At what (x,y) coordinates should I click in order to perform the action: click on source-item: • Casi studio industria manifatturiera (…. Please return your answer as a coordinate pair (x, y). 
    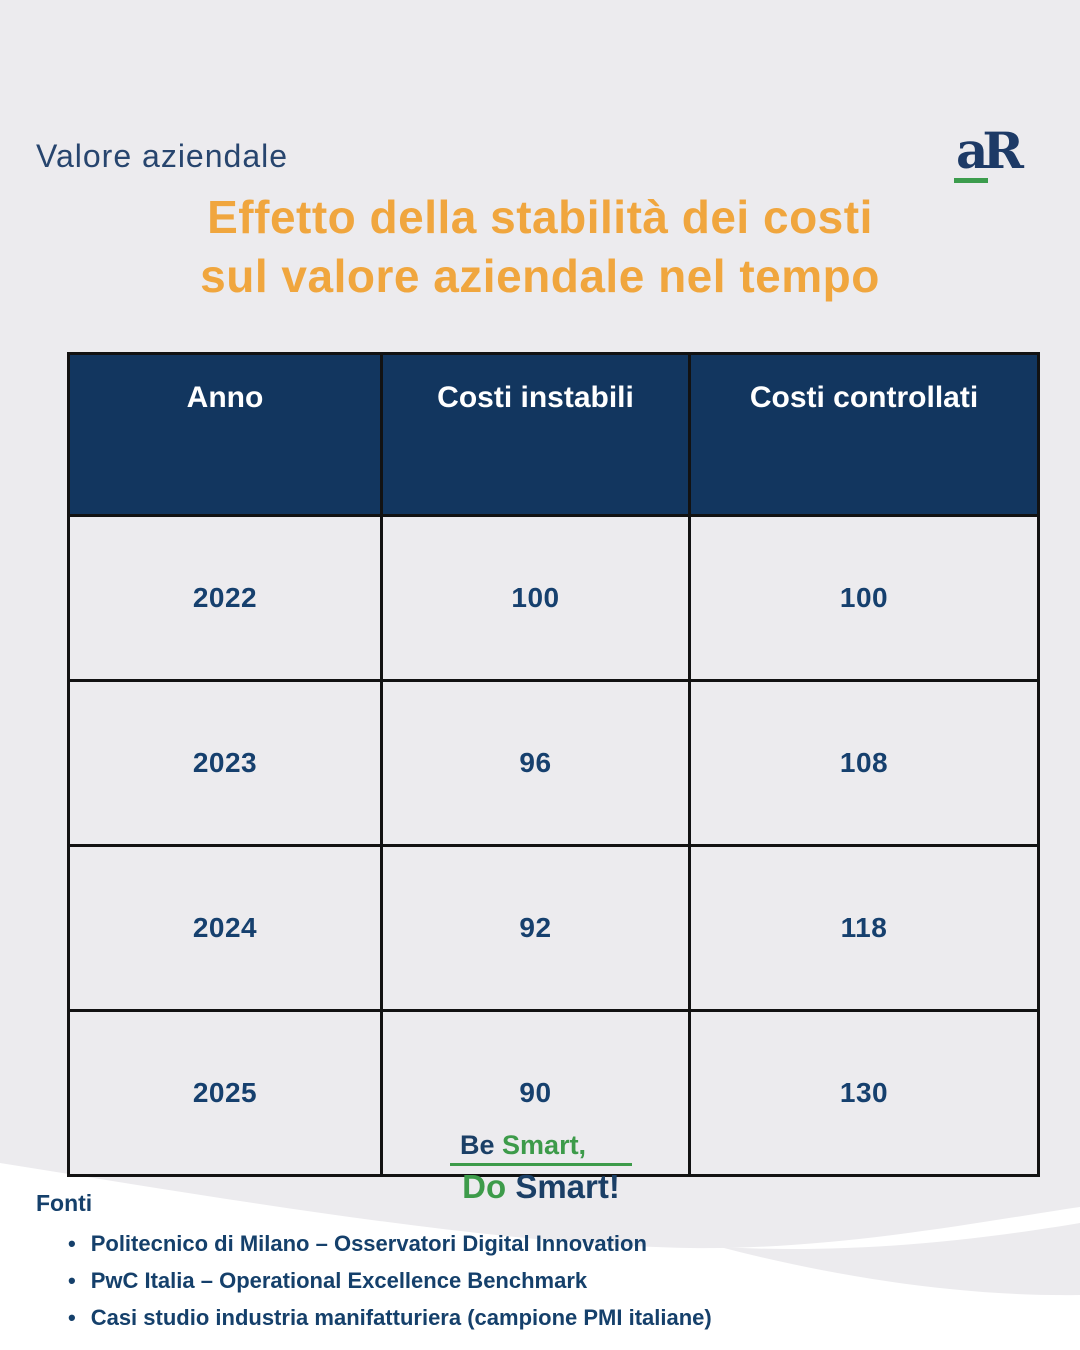
    Looking at the image, I should click on (390, 1318).